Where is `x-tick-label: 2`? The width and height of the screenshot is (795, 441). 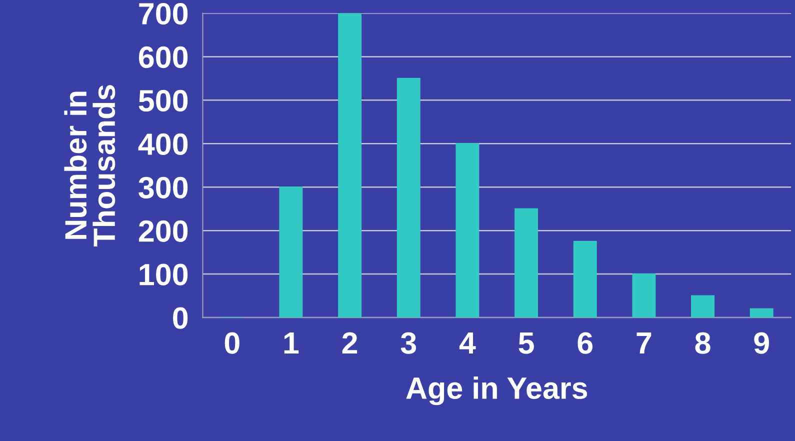
x-tick-label: 2 is located at coordinates (350, 343).